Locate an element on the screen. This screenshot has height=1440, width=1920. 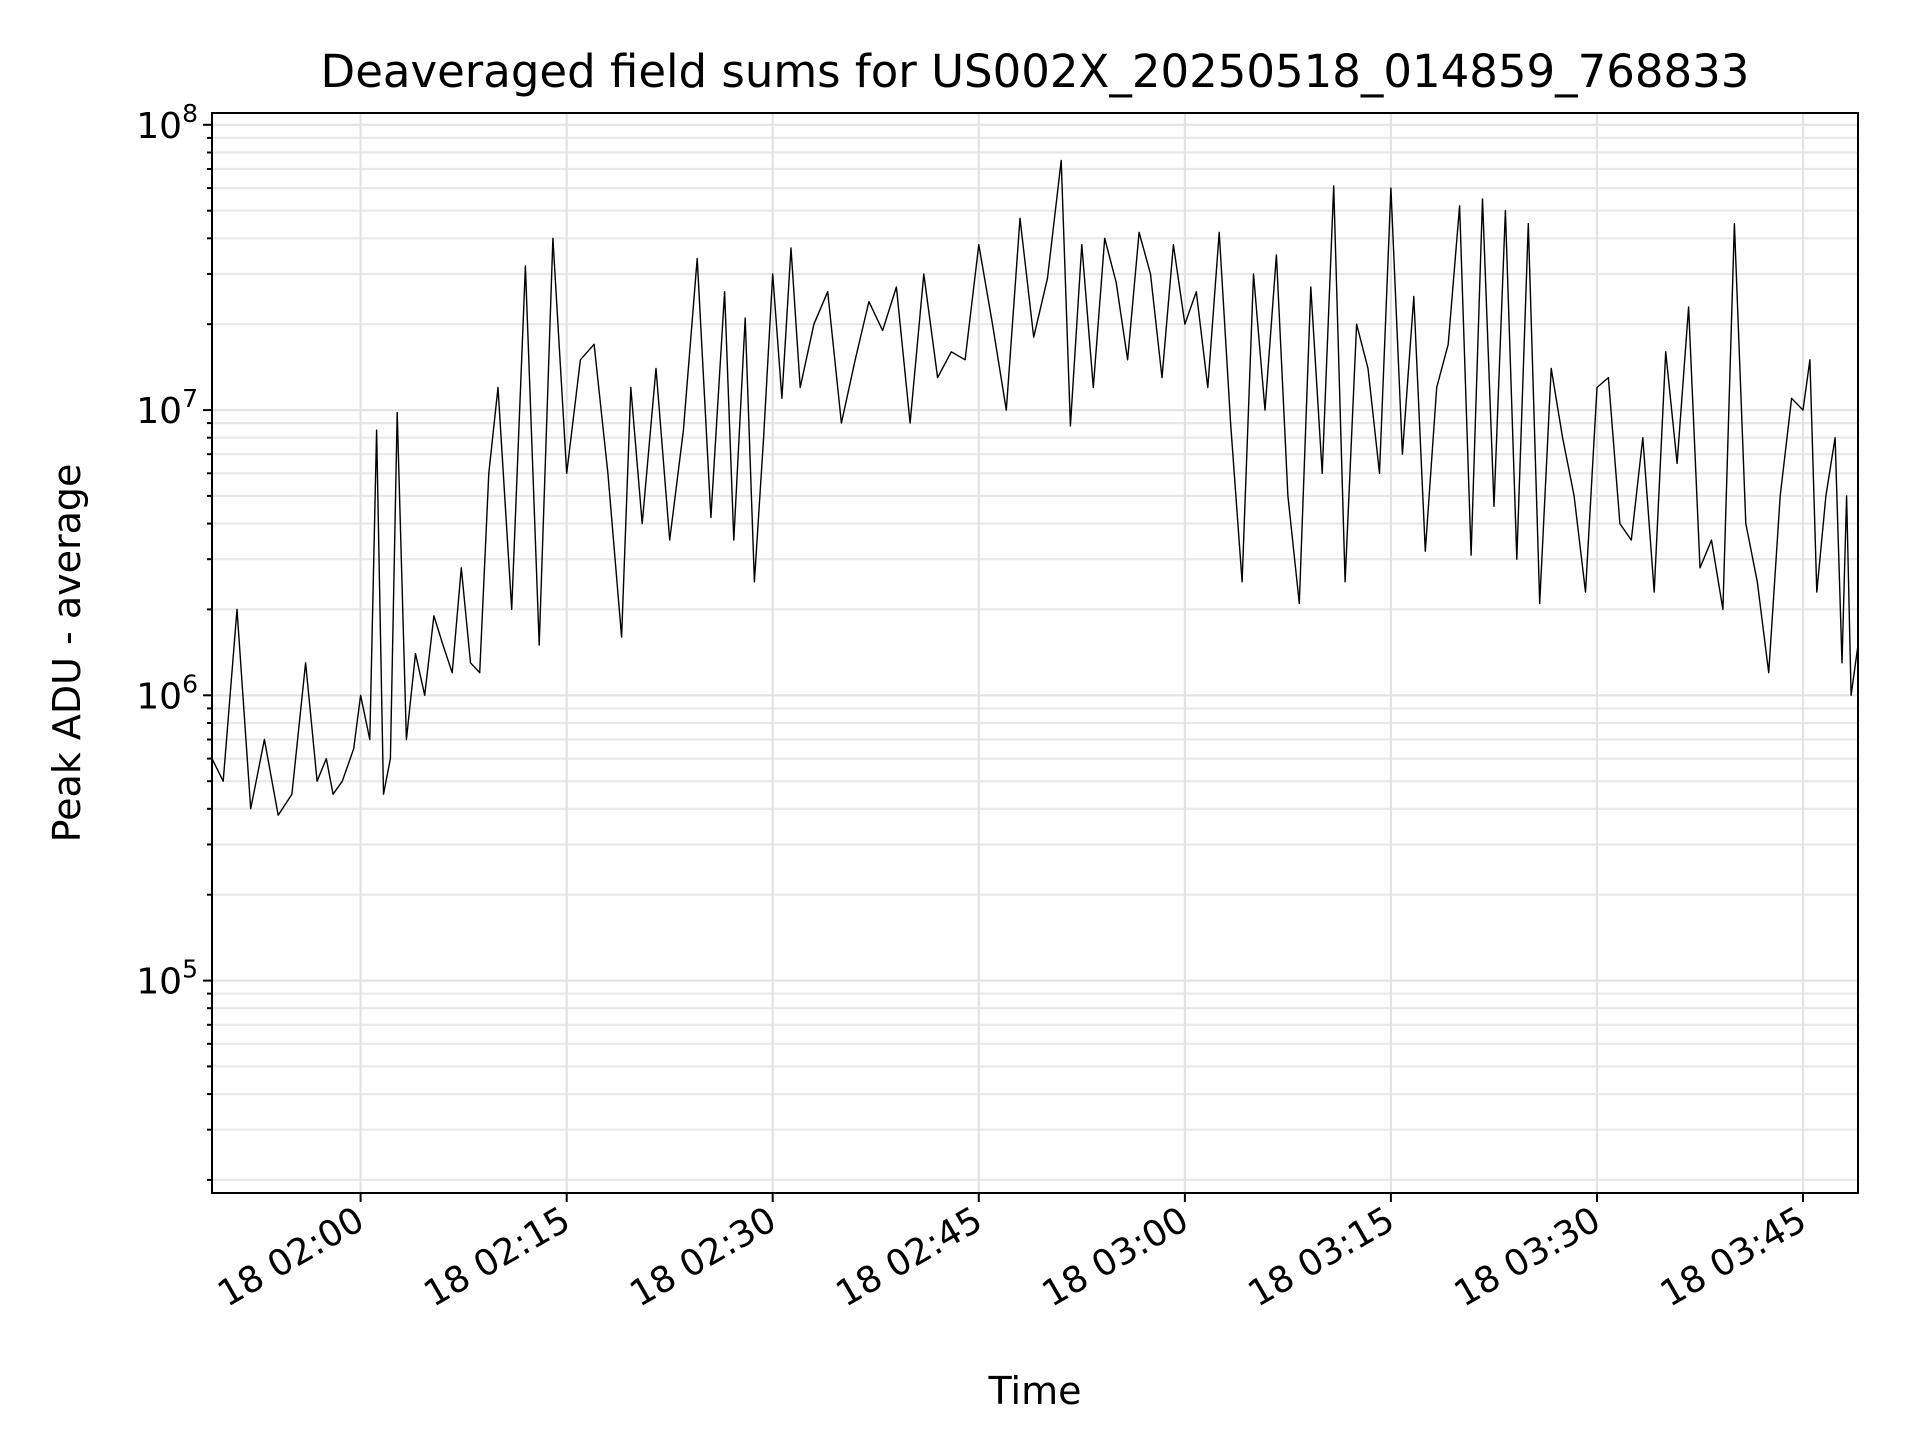
x-tick-label: 18 02:15 is located at coordinates (497, 1257).